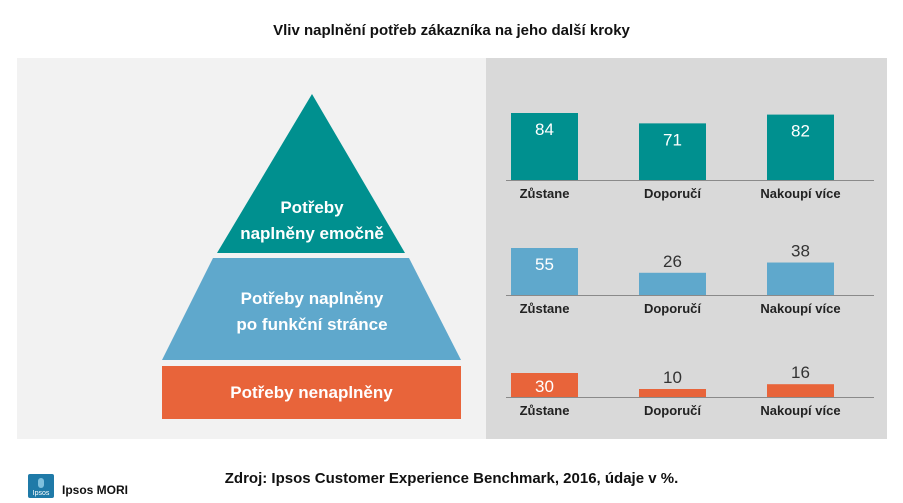 The height and width of the screenshot is (503, 903). Describe the element at coordinates (41, 483) in the screenshot. I see `logo-mark-icon` at that location.